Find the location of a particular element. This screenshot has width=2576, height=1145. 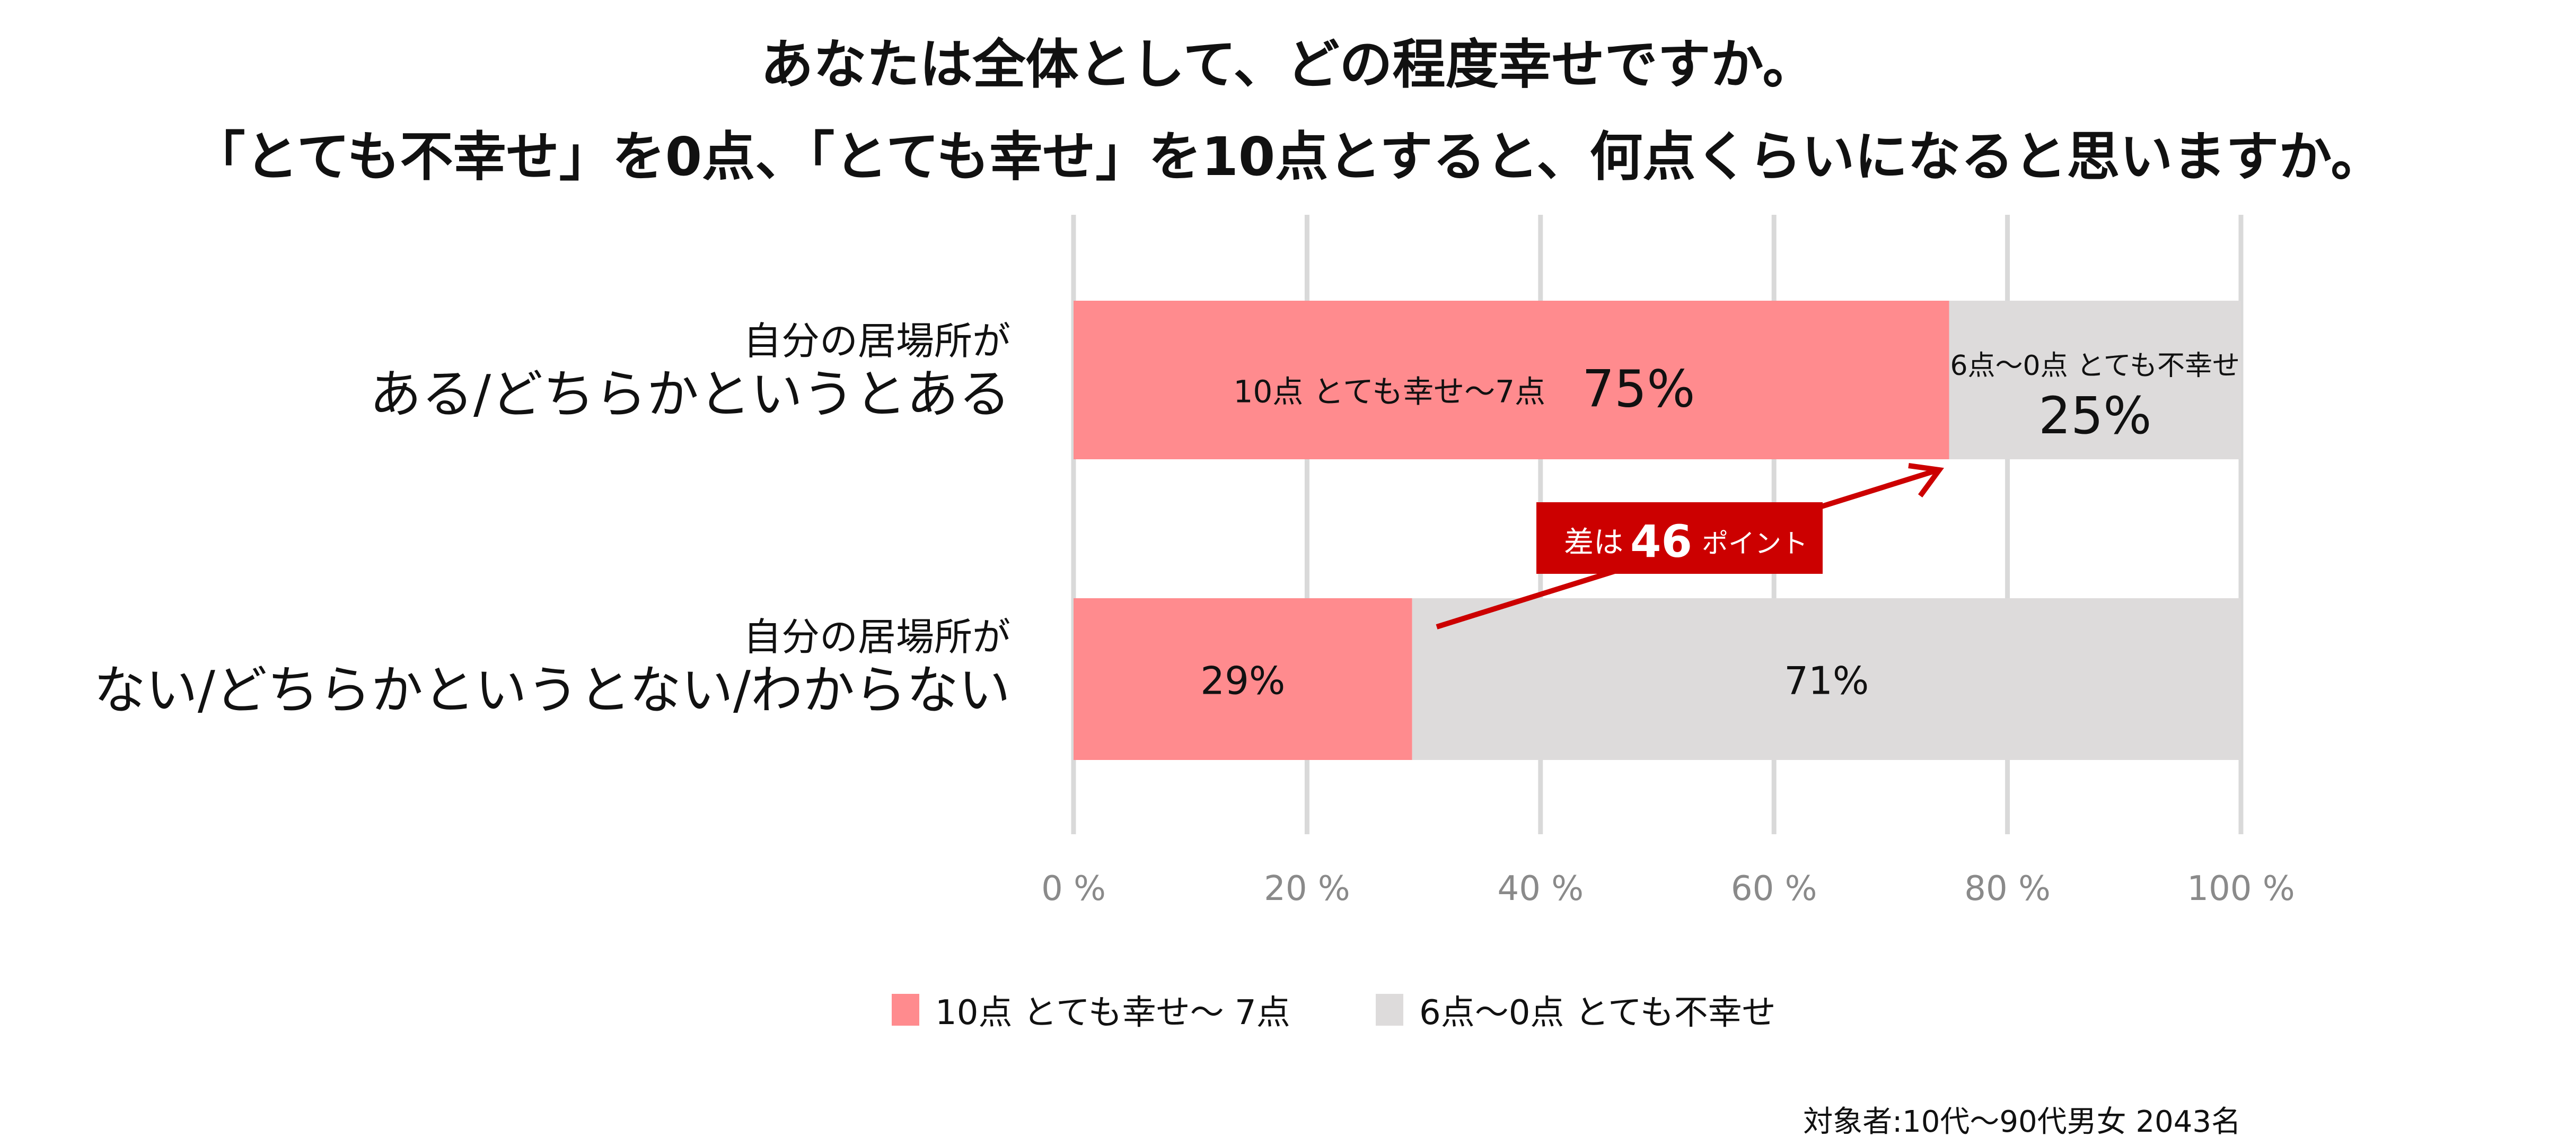

data-label: 25% is located at coordinates (2094, 416).